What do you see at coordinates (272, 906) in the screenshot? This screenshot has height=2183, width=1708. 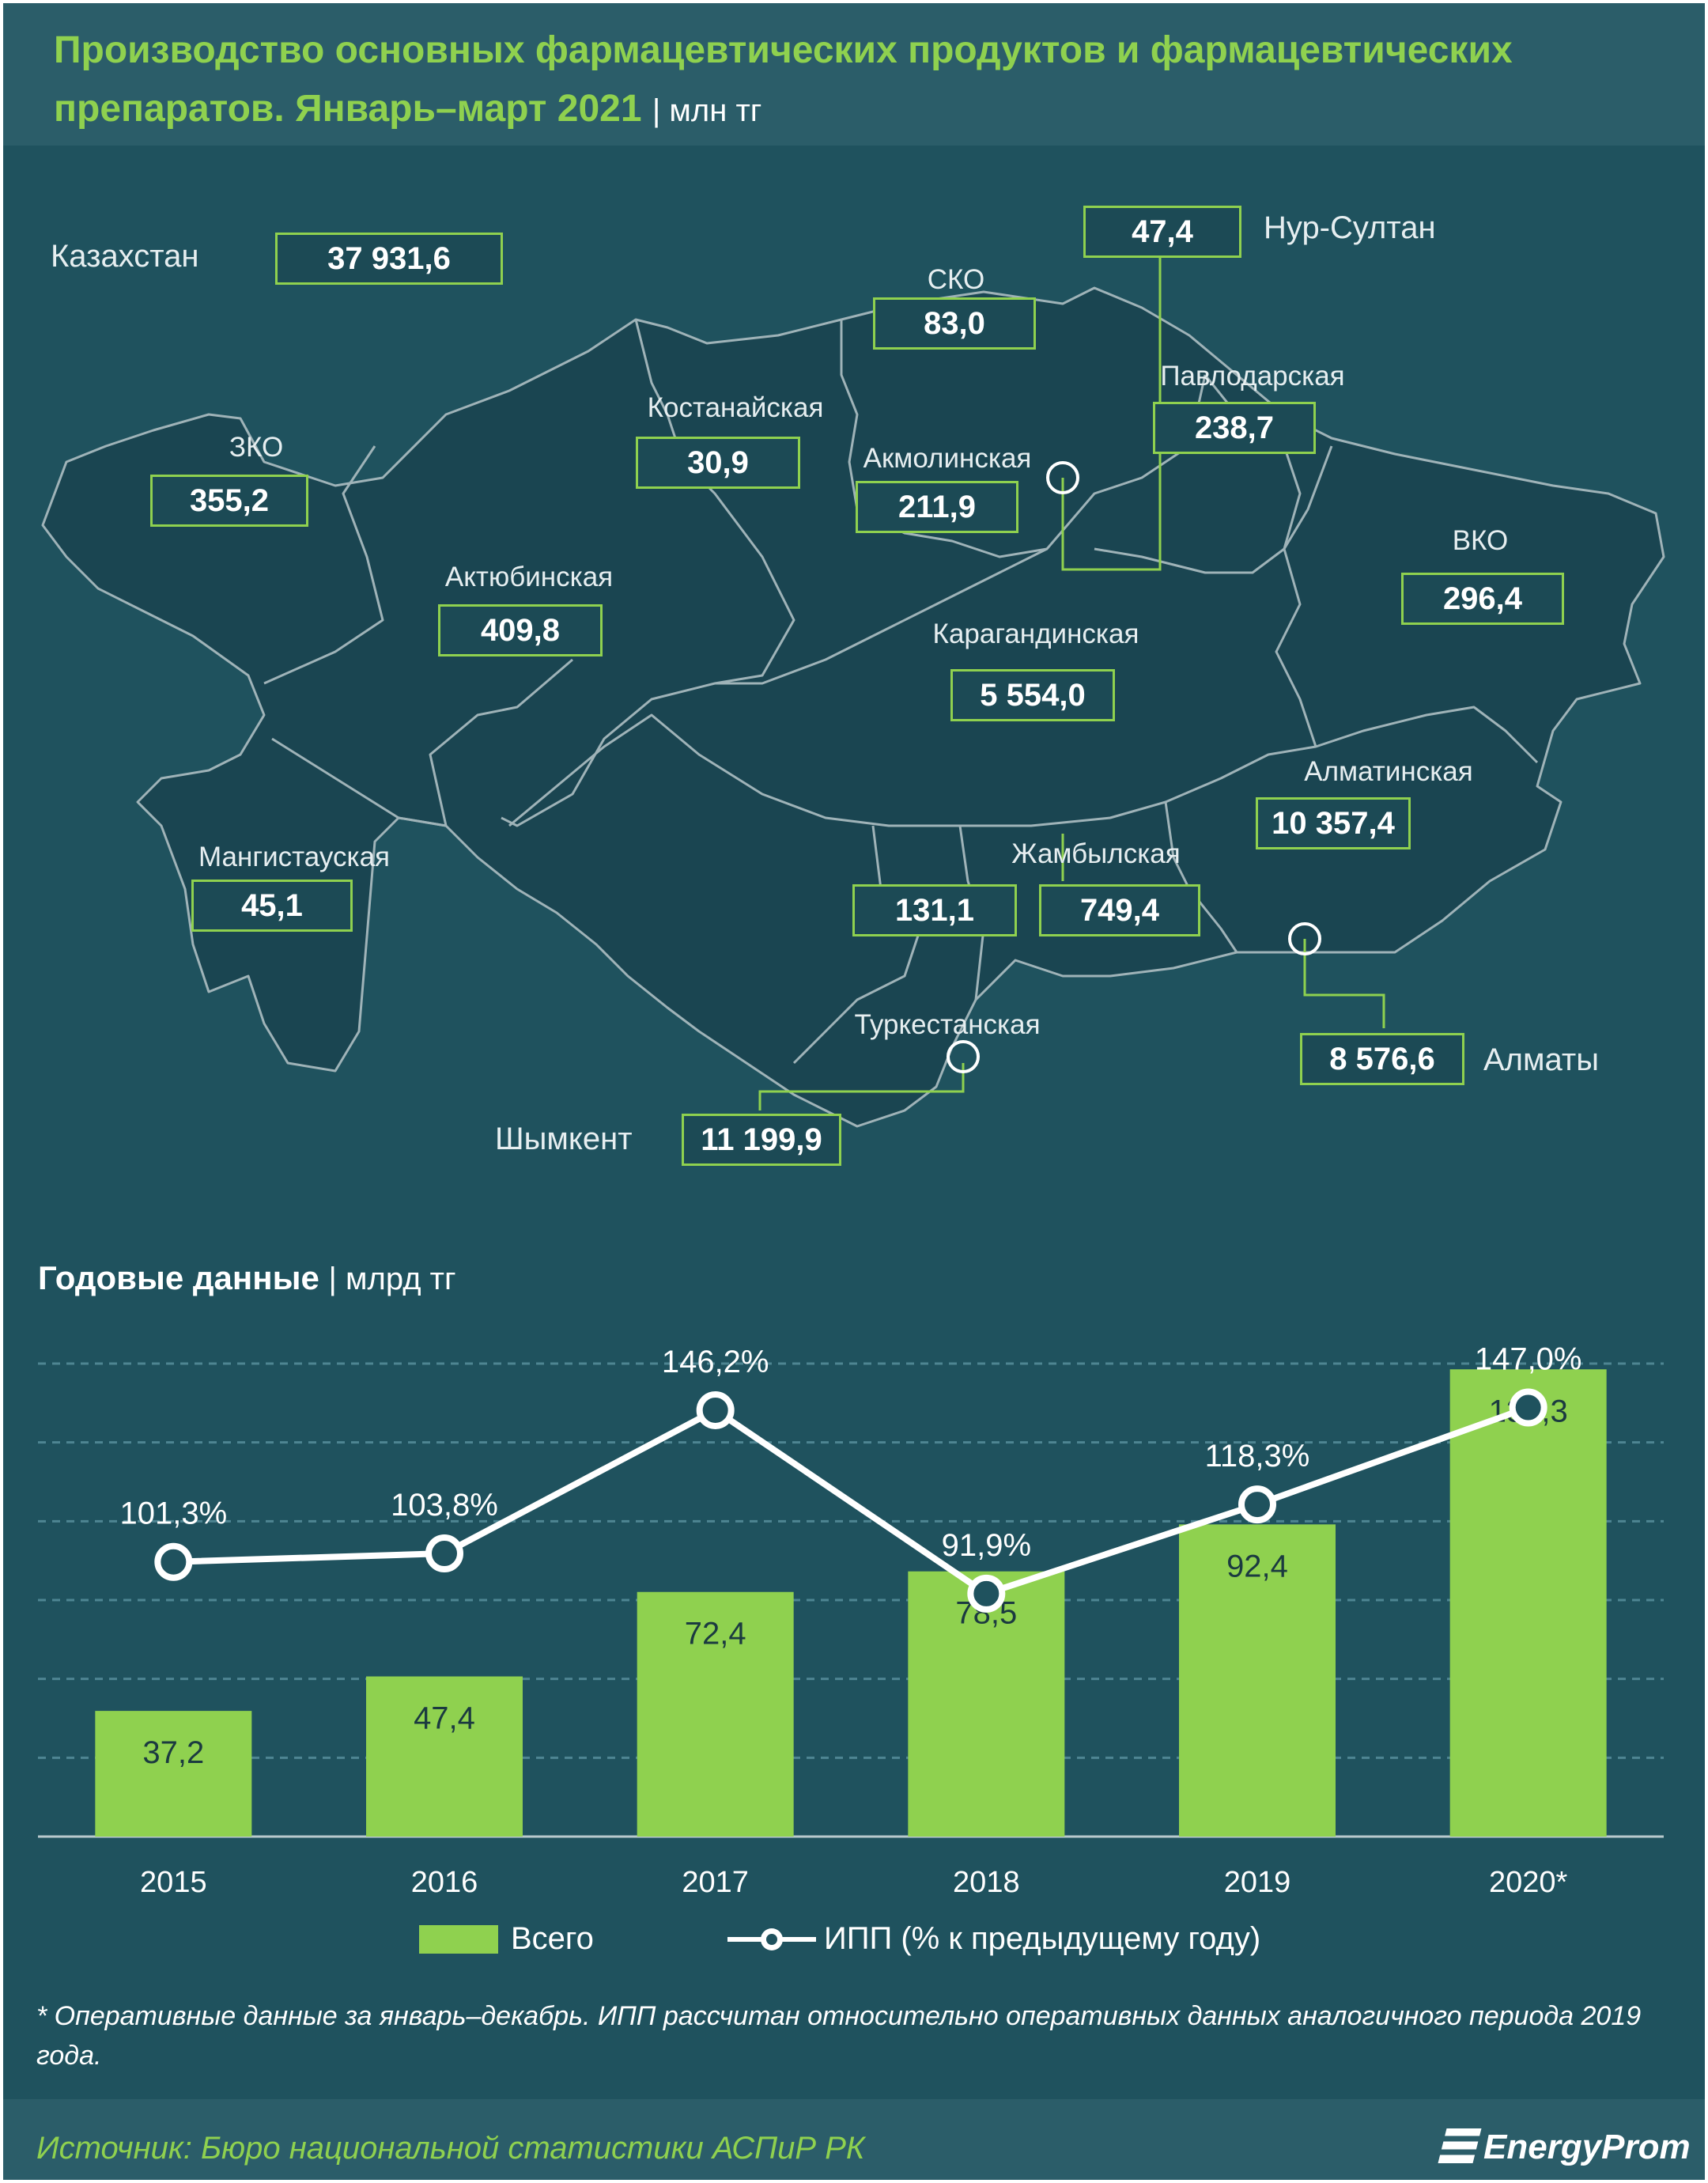 I see `region-value-mangystau: 45,1` at bounding box center [272, 906].